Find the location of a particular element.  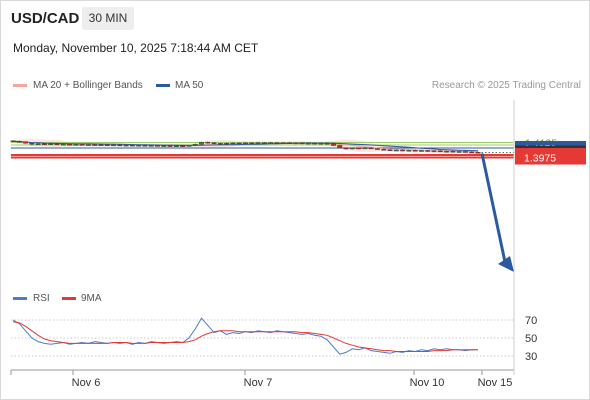

ma50-legend-swatch is located at coordinates (163, 85).